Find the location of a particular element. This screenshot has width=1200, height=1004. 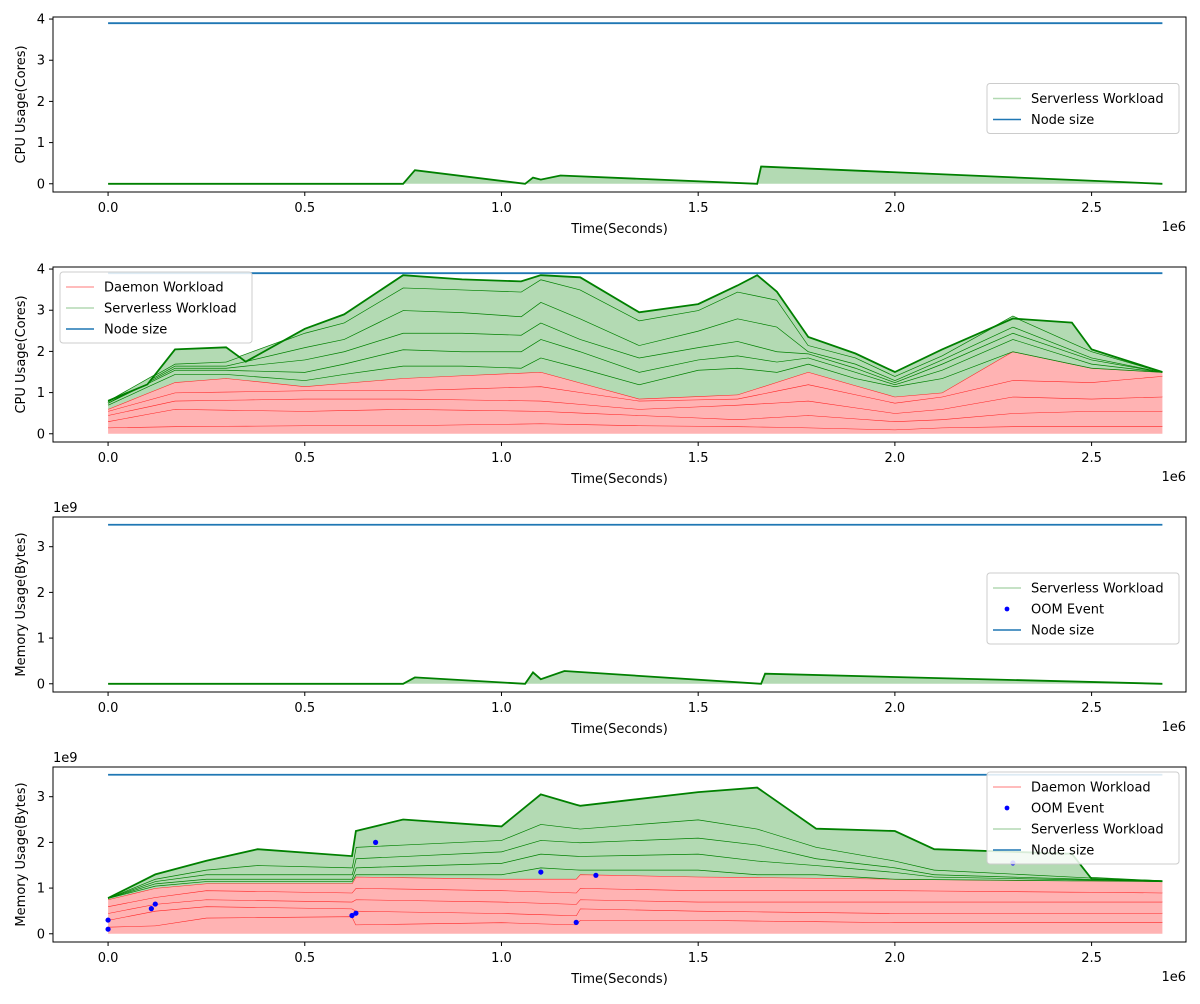

y-axis-label: CPU Usage(Cores) is located at coordinates (21, 354).